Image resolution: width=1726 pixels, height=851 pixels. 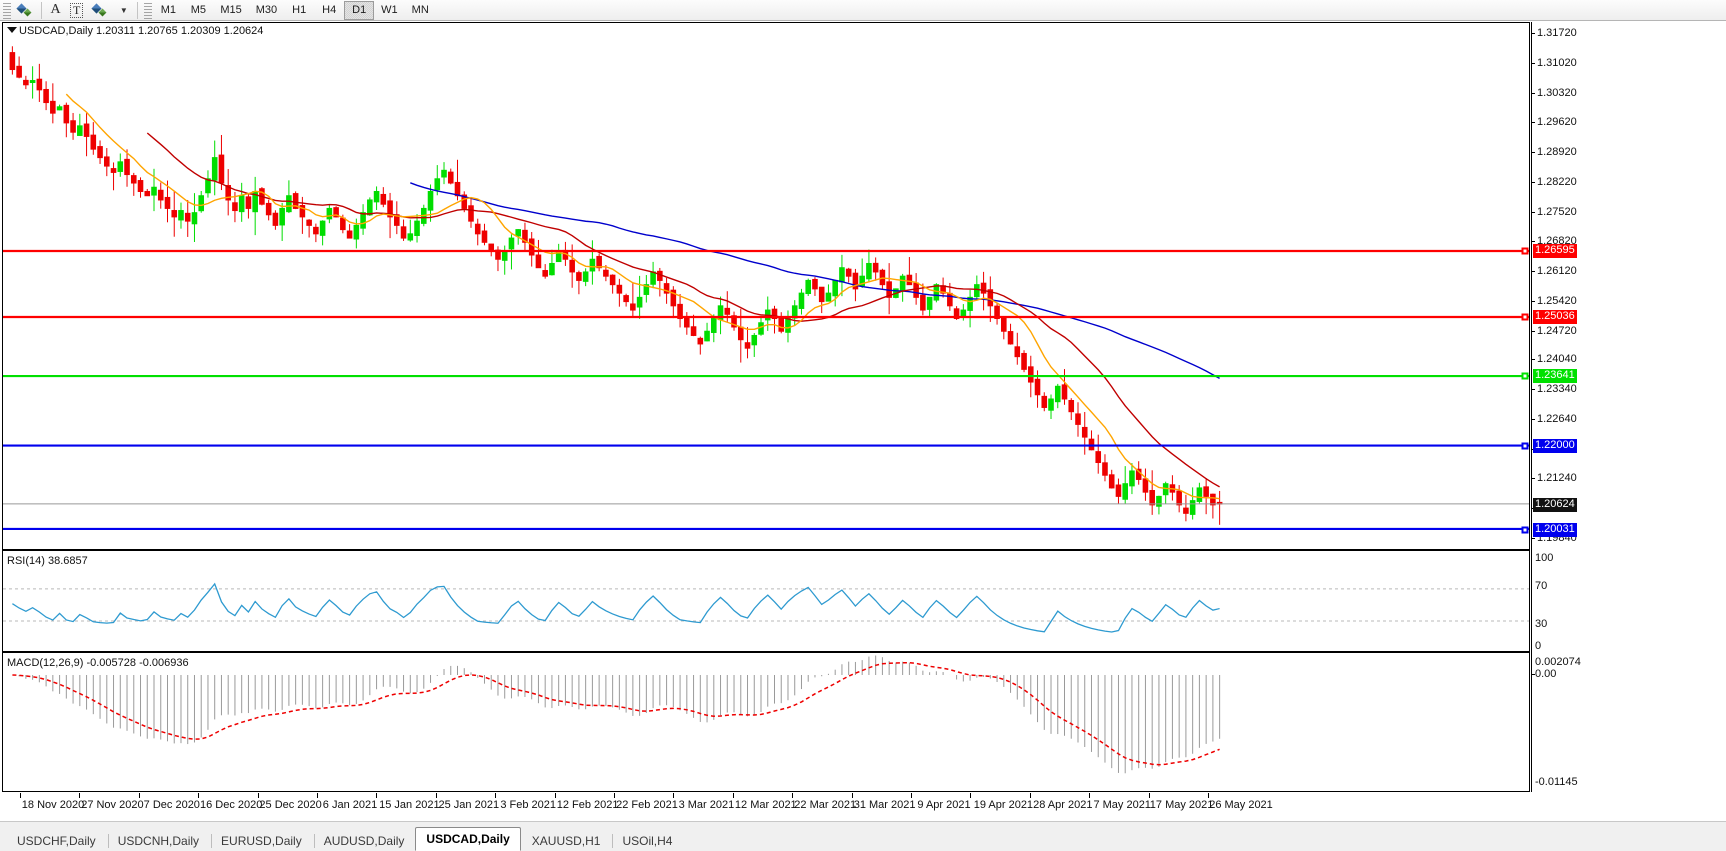 I want to click on macd-pane: MACD(12,26,9) -0.005728 -0.006936, so click(x=766, y=723).